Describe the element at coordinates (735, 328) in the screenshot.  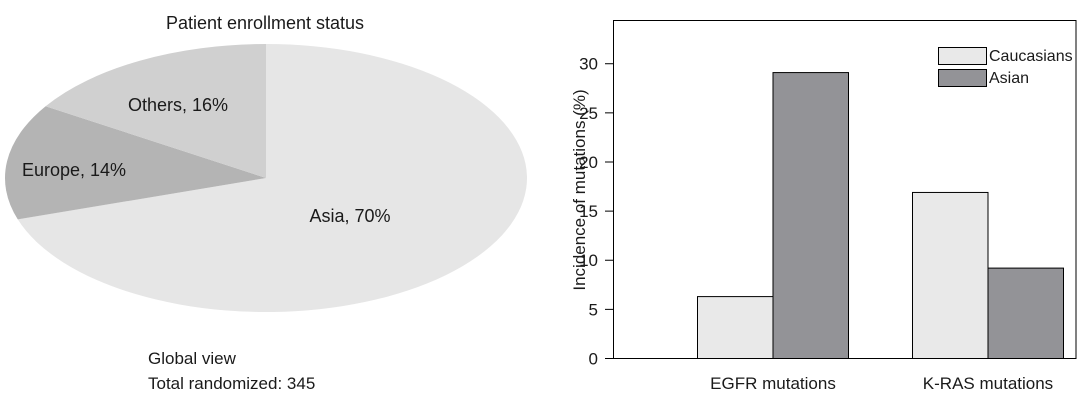
I see `bar-egfr-mutations-caucasians` at that location.